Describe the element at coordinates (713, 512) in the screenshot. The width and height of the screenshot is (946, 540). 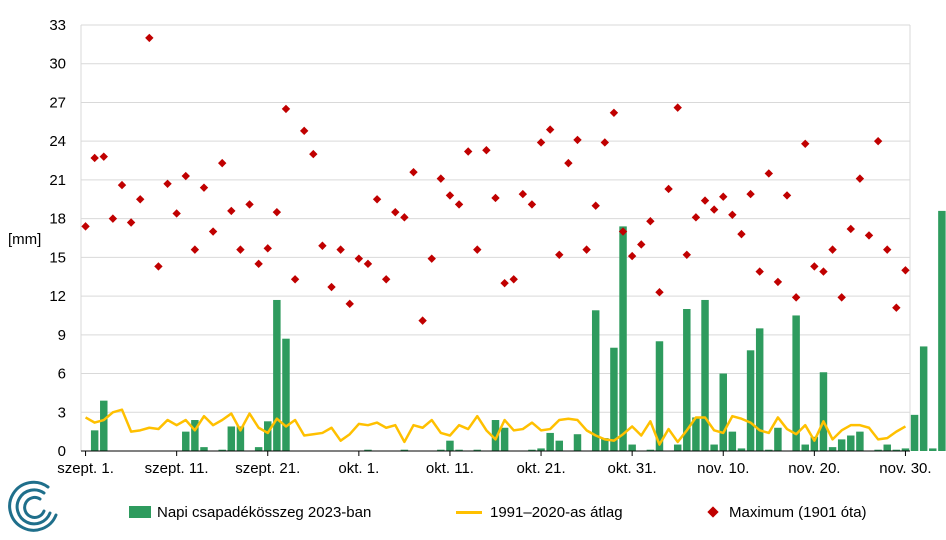
I see `legend-scatter-swatch` at that location.